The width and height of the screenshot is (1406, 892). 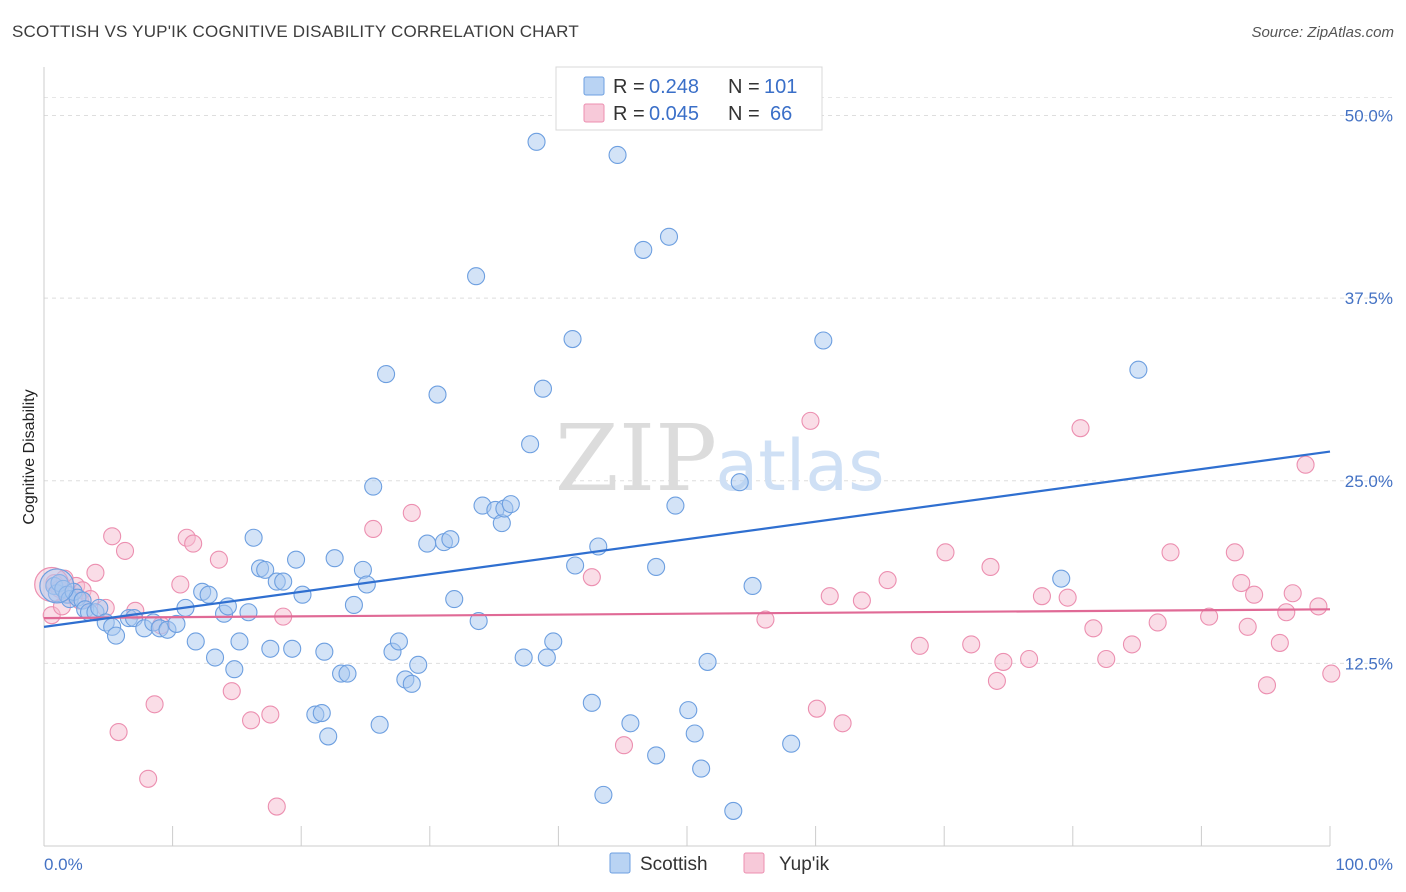 I want to click on legend-swatch-scottish, so click(x=594, y=86).